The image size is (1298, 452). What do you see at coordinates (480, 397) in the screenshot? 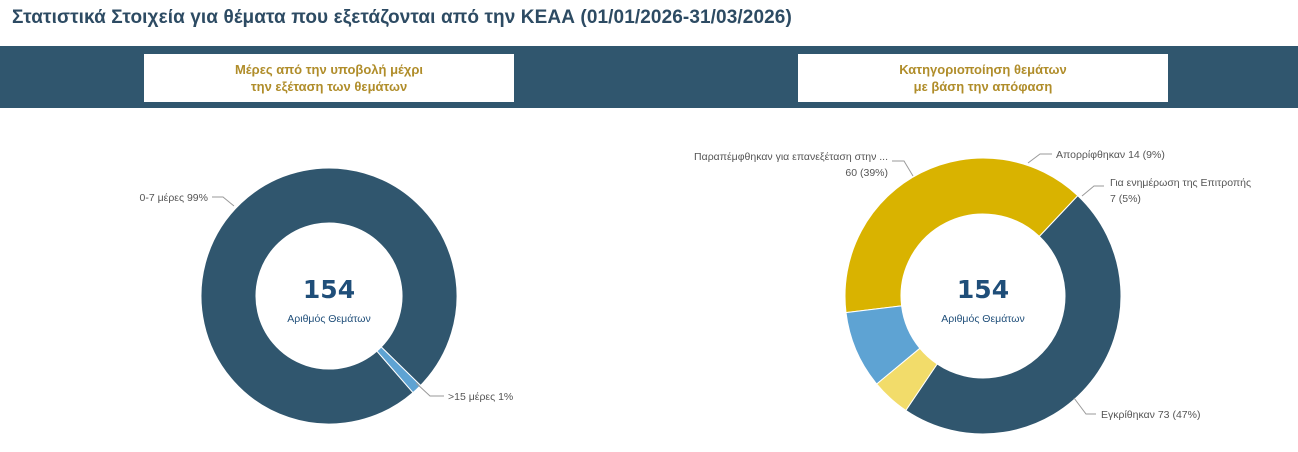
I see `slice-label-over-15-days: >15 μέρες 1%` at bounding box center [480, 397].